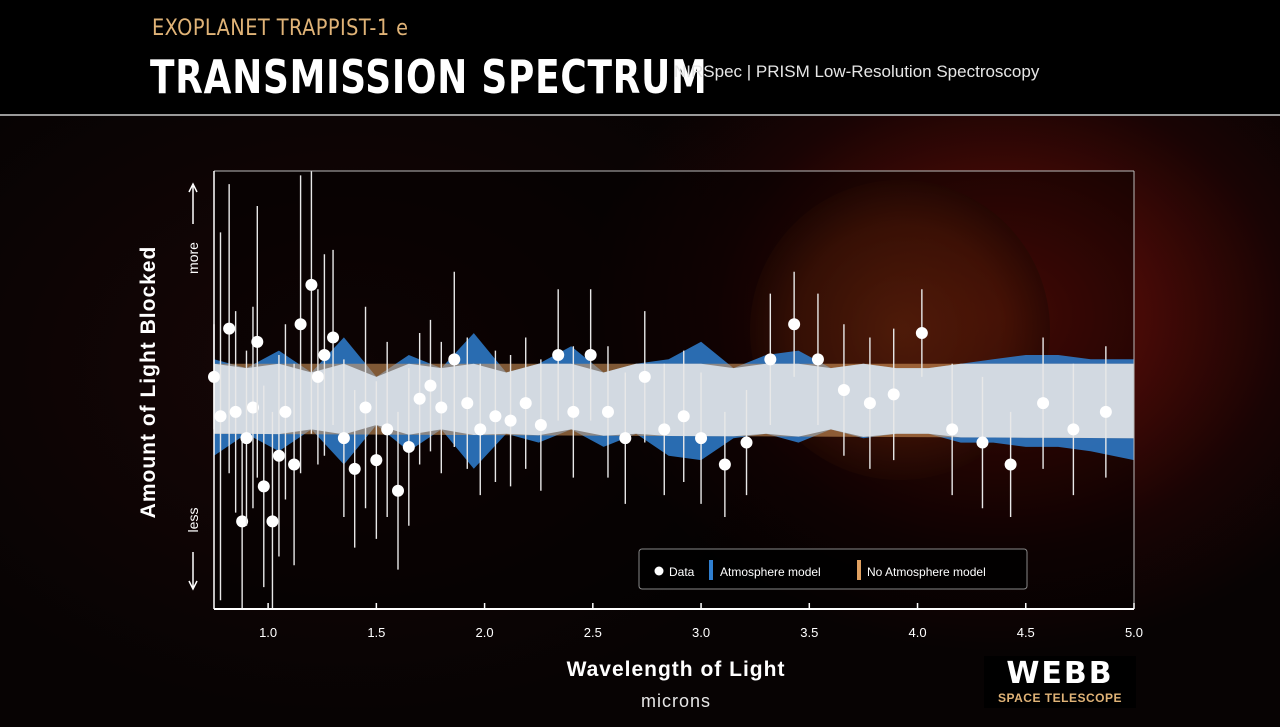  Describe the element at coordinates (376, 632) in the screenshot. I see `x-tick-label: 1.5` at that location.